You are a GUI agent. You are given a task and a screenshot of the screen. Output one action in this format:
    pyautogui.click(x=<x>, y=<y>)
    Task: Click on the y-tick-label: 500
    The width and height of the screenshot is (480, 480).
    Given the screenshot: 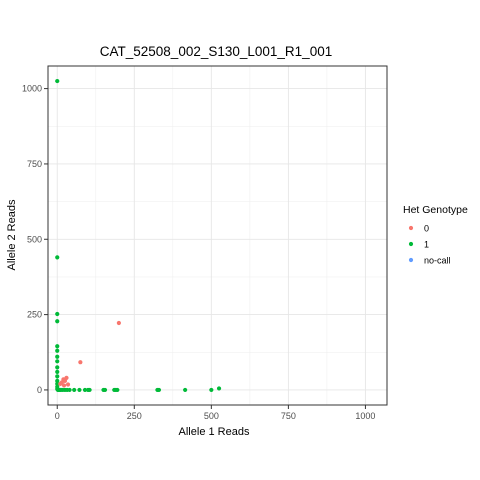 What is the action you would take?
    pyautogui.click(x=34, y=239)
    